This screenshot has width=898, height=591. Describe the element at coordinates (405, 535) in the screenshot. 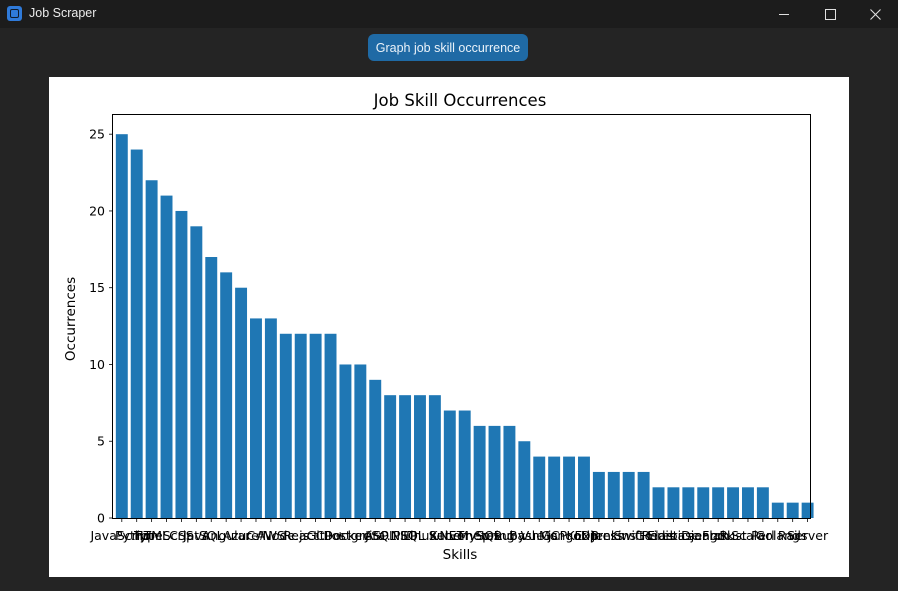

I see `x-tick-label: PHP` at that location.